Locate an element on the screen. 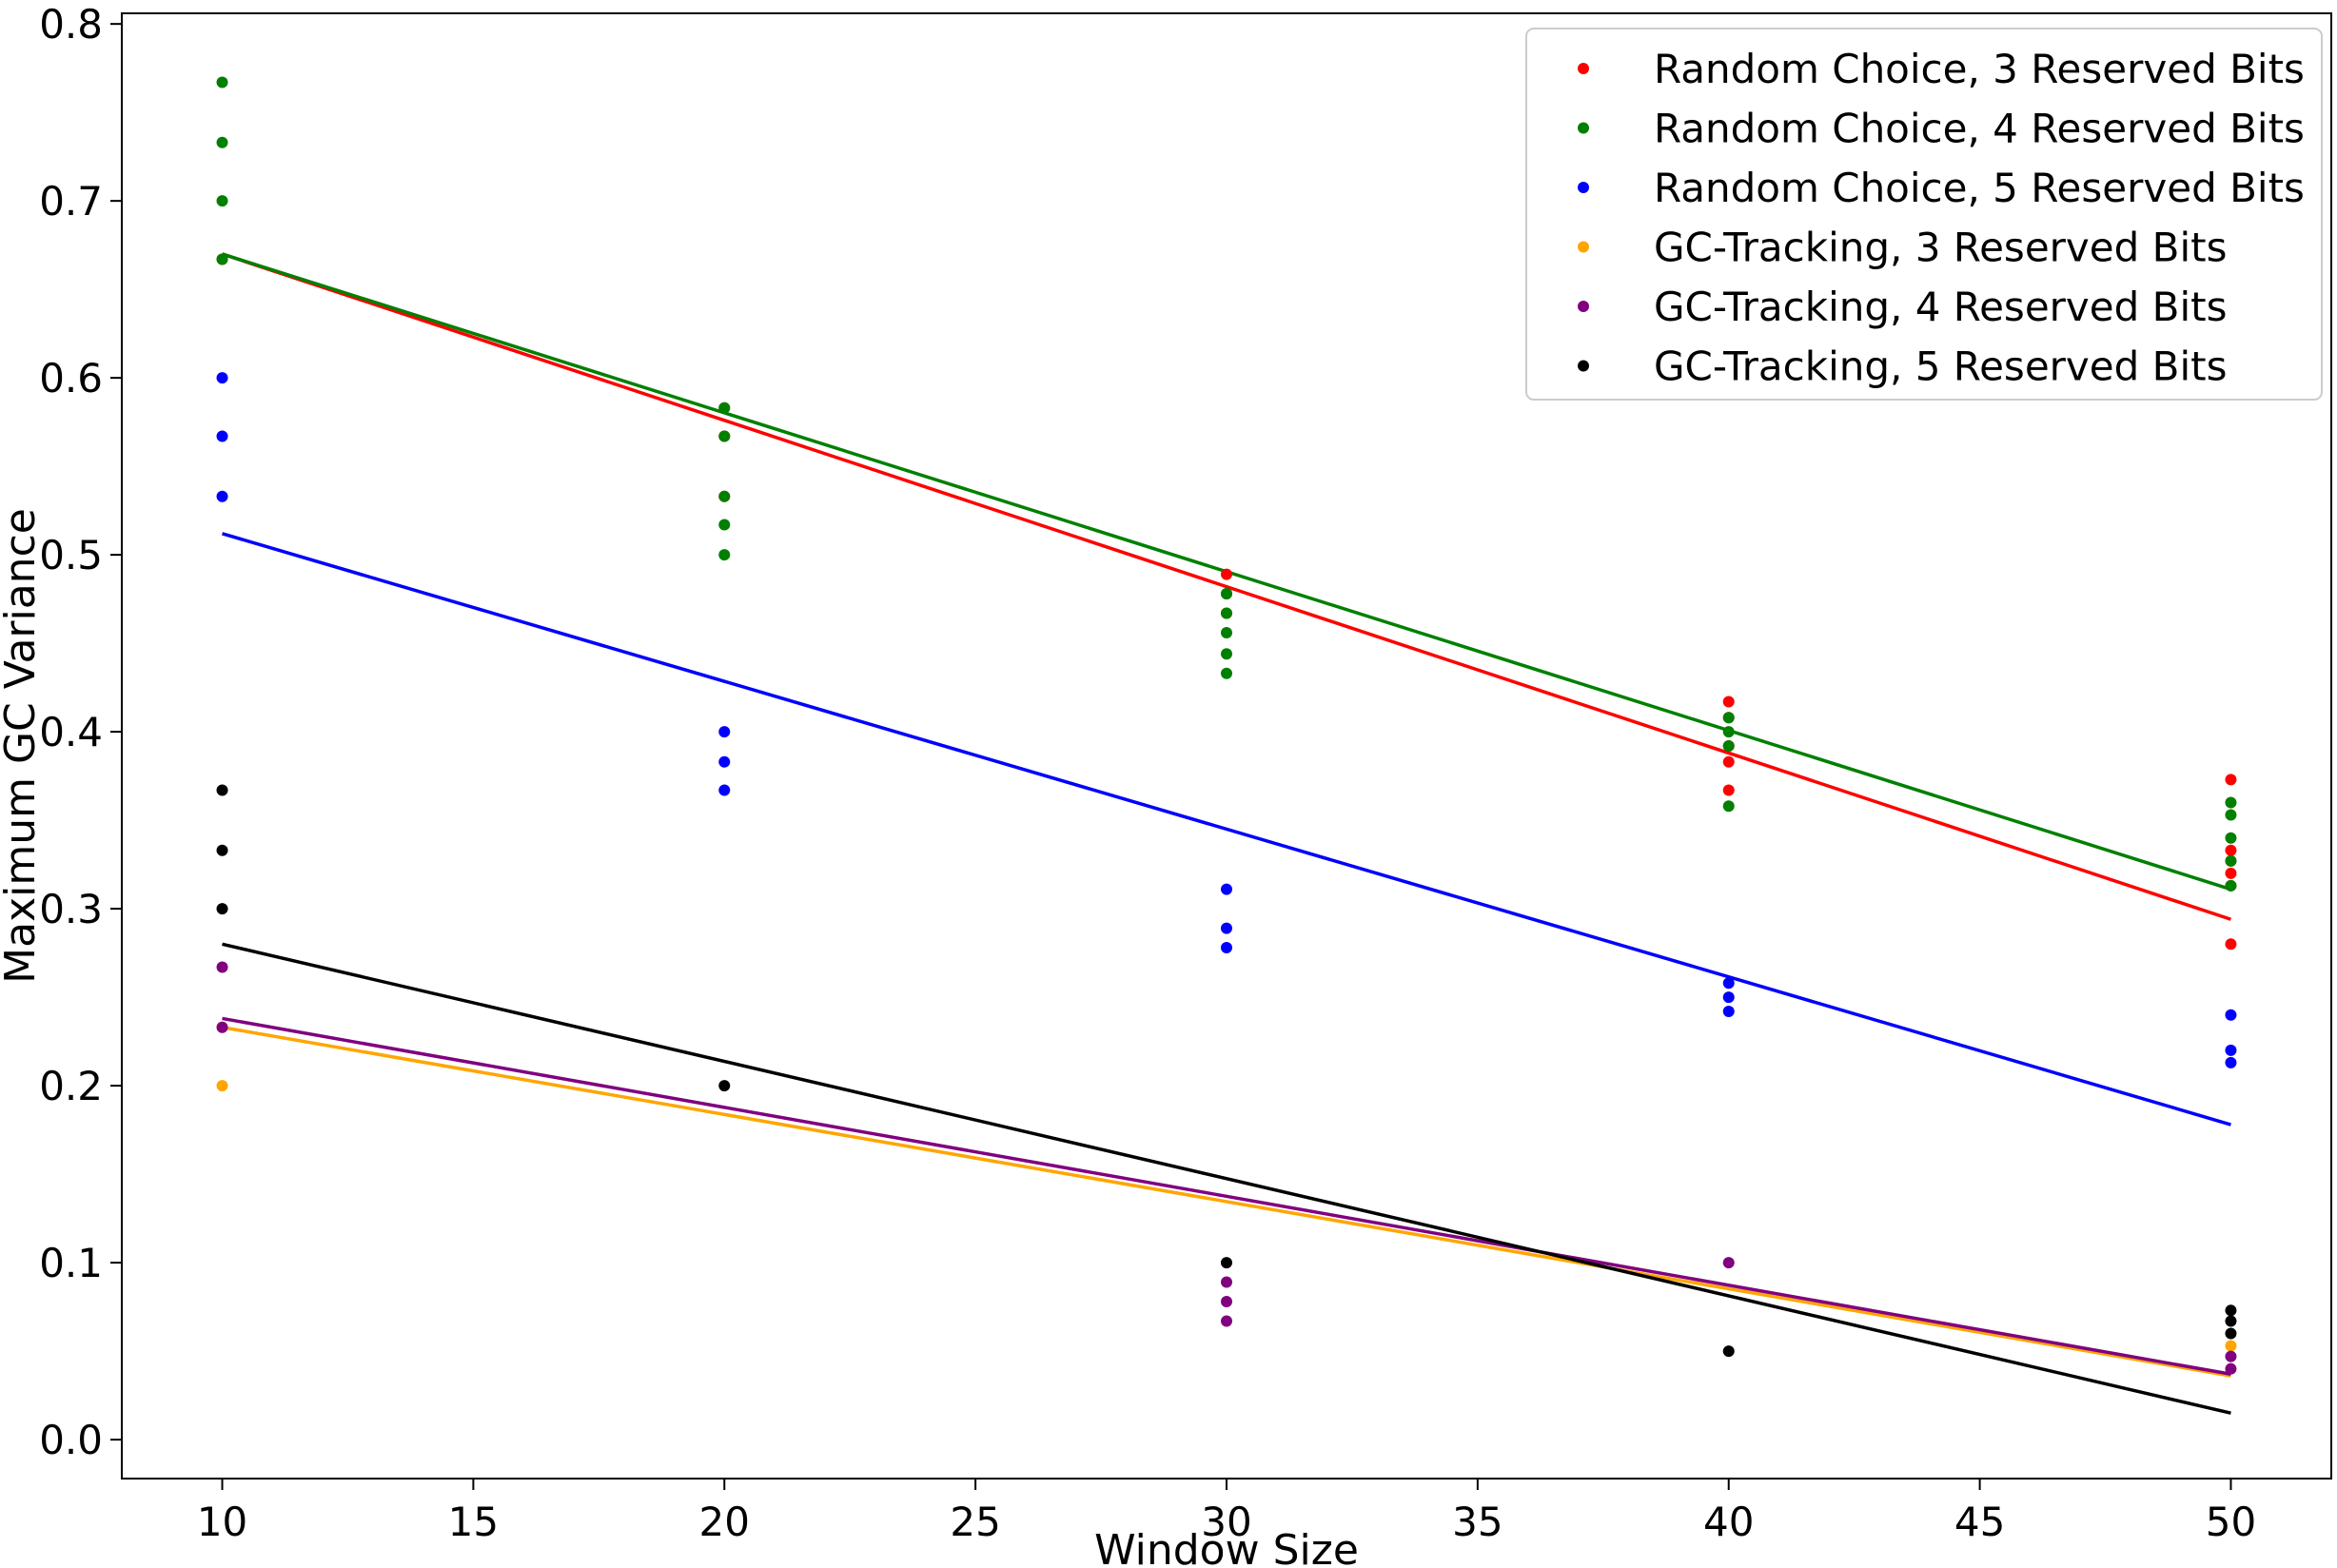 Image resolution: width=2337 pixels, height=1568 pixels. x-axis-label: Window Size is located at coordinates (1227, 1547).